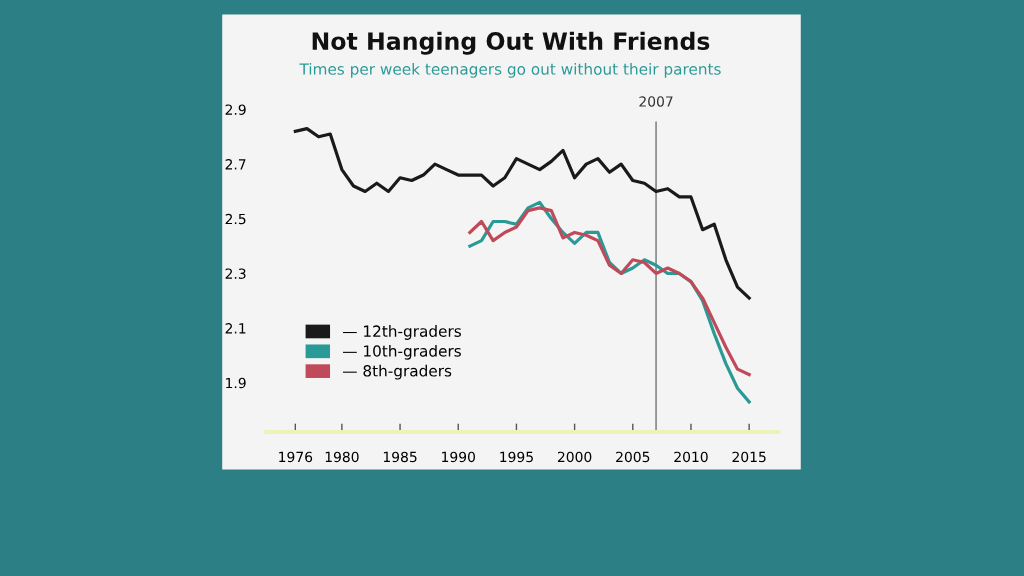  Describe the element at coordinates (511, 43) in the screenshot. I see `chart-title: Not Hanging Out With Friends` at that location.